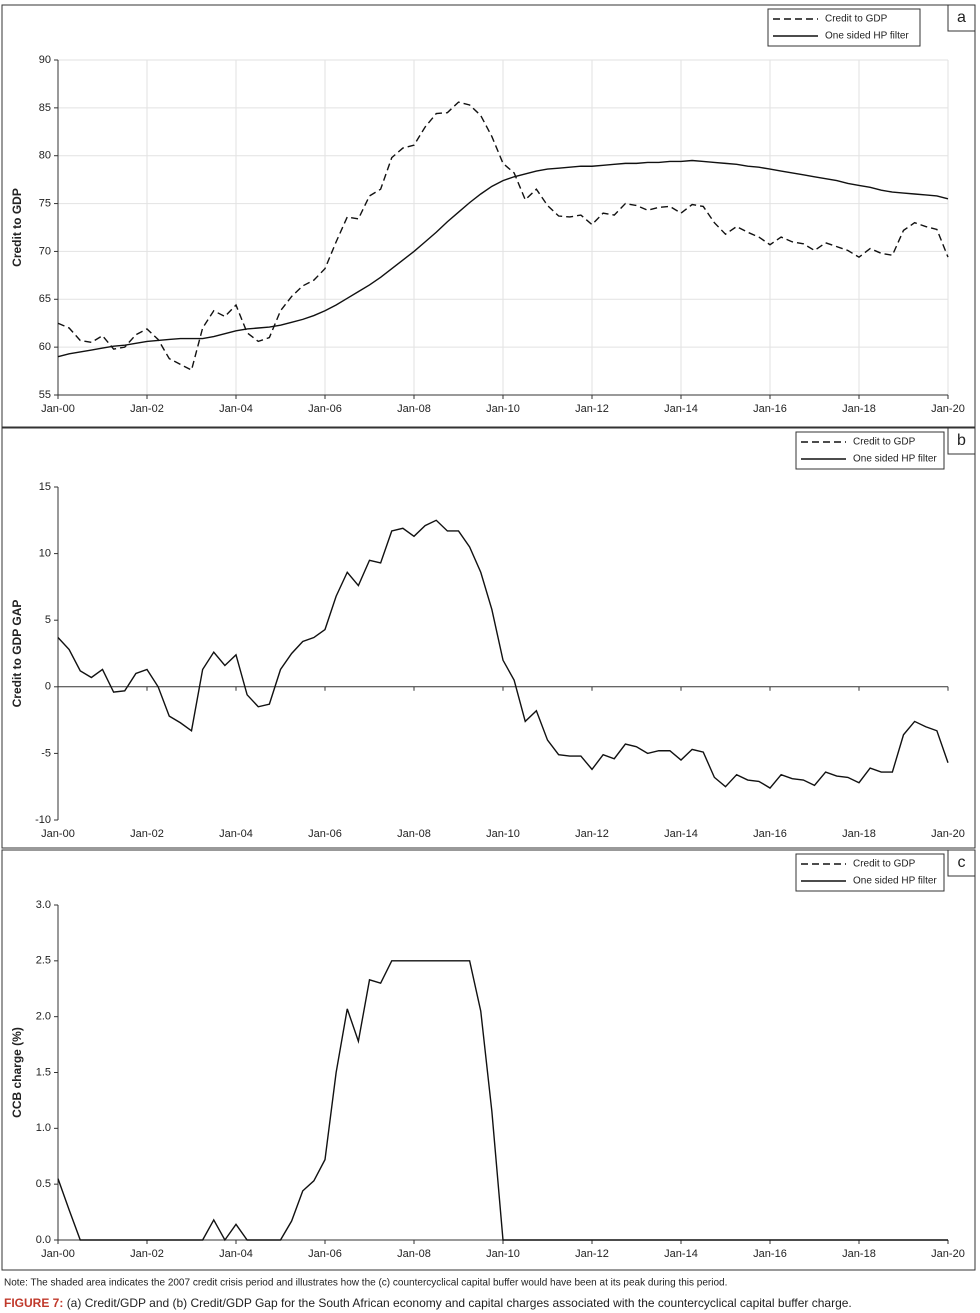 The image size is (980, 1313). What do you see at coordinates (17, 654) in the screenshot?
I see `y-axis-label: Credit to GDP GAP` at bounding box center [17, 654].